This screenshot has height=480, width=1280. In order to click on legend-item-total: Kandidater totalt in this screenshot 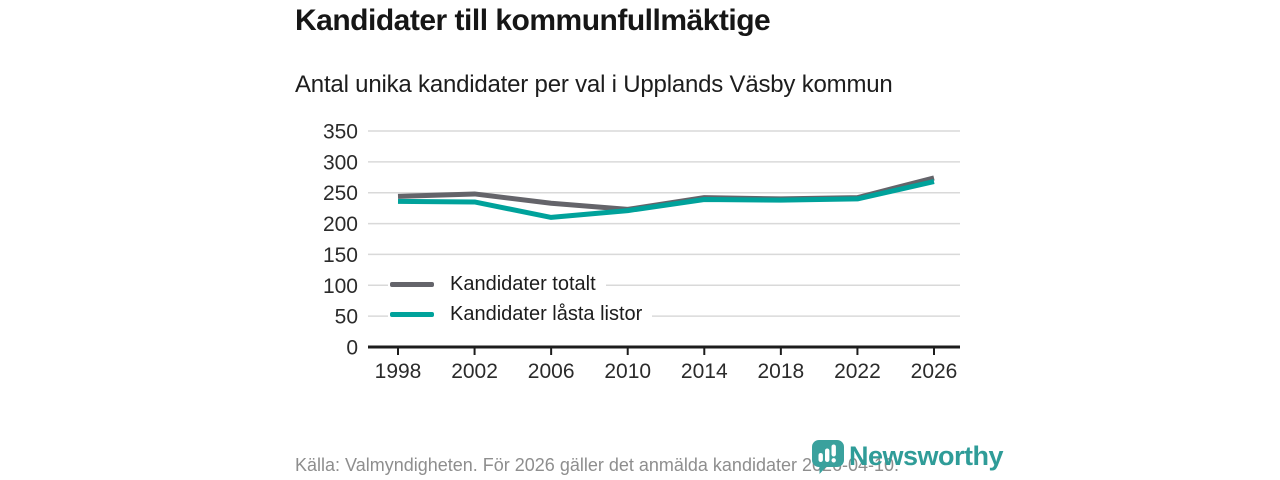, I will do `click(497, 284)`.